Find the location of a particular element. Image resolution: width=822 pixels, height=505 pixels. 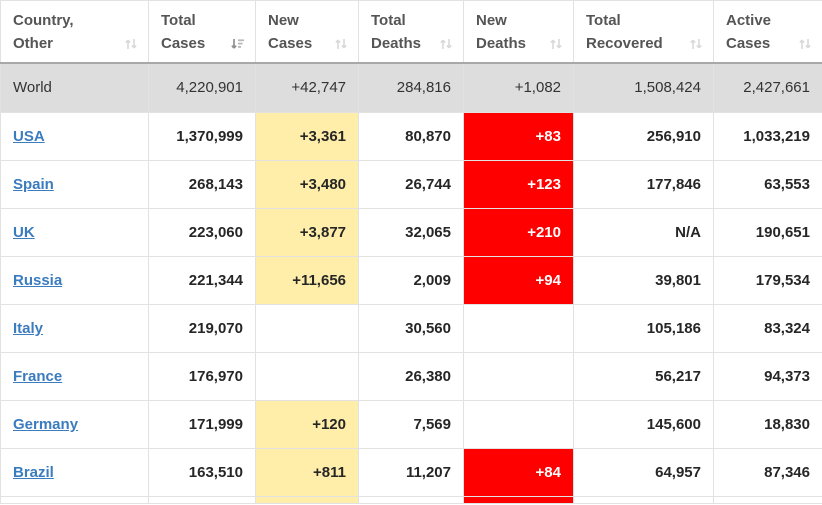

country-link-spain: Spain is located at coordinates (33, 184).